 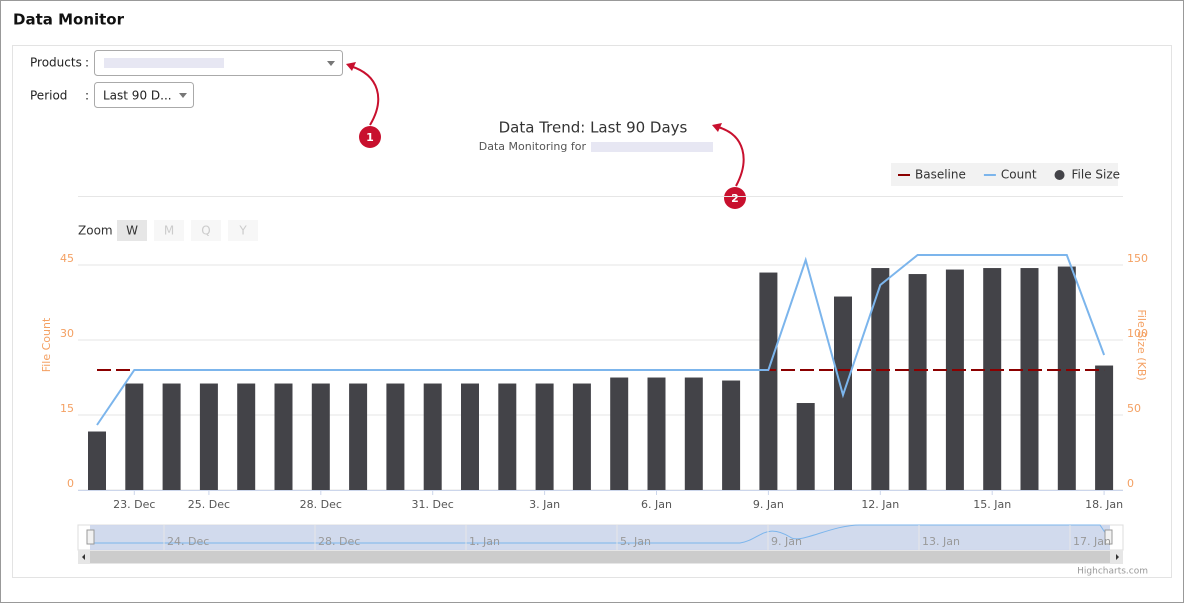 What do you see at coordinates (69, 20) in the screenshot?
I see `page-title: Data Monitor` at bounding box center [69, 20].